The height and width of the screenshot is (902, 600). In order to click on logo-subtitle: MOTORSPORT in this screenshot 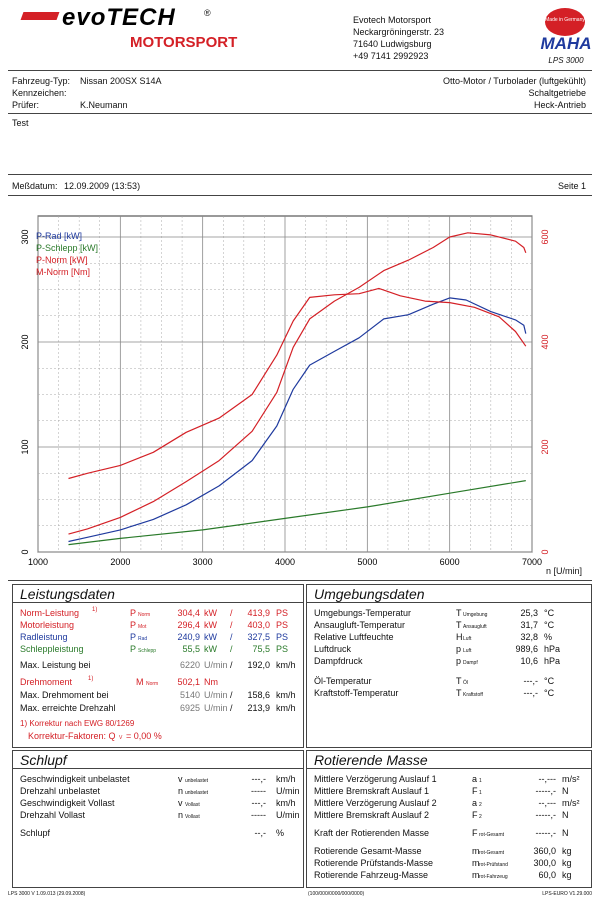, I will do `click(184, 42)`.